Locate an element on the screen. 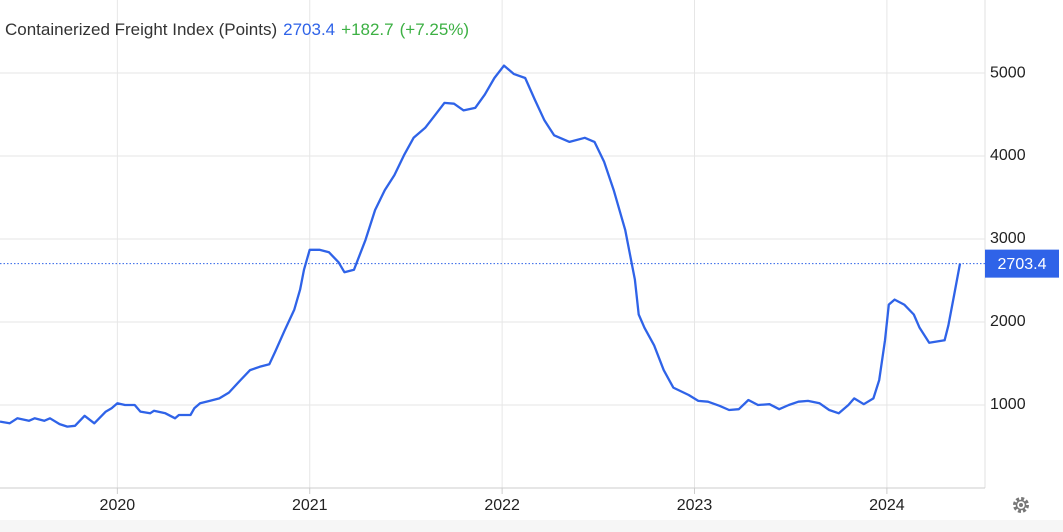 The width and height of the screenshot is (1063, 532). change-pct: (+7.25%) is located at coordinates (434, 29).